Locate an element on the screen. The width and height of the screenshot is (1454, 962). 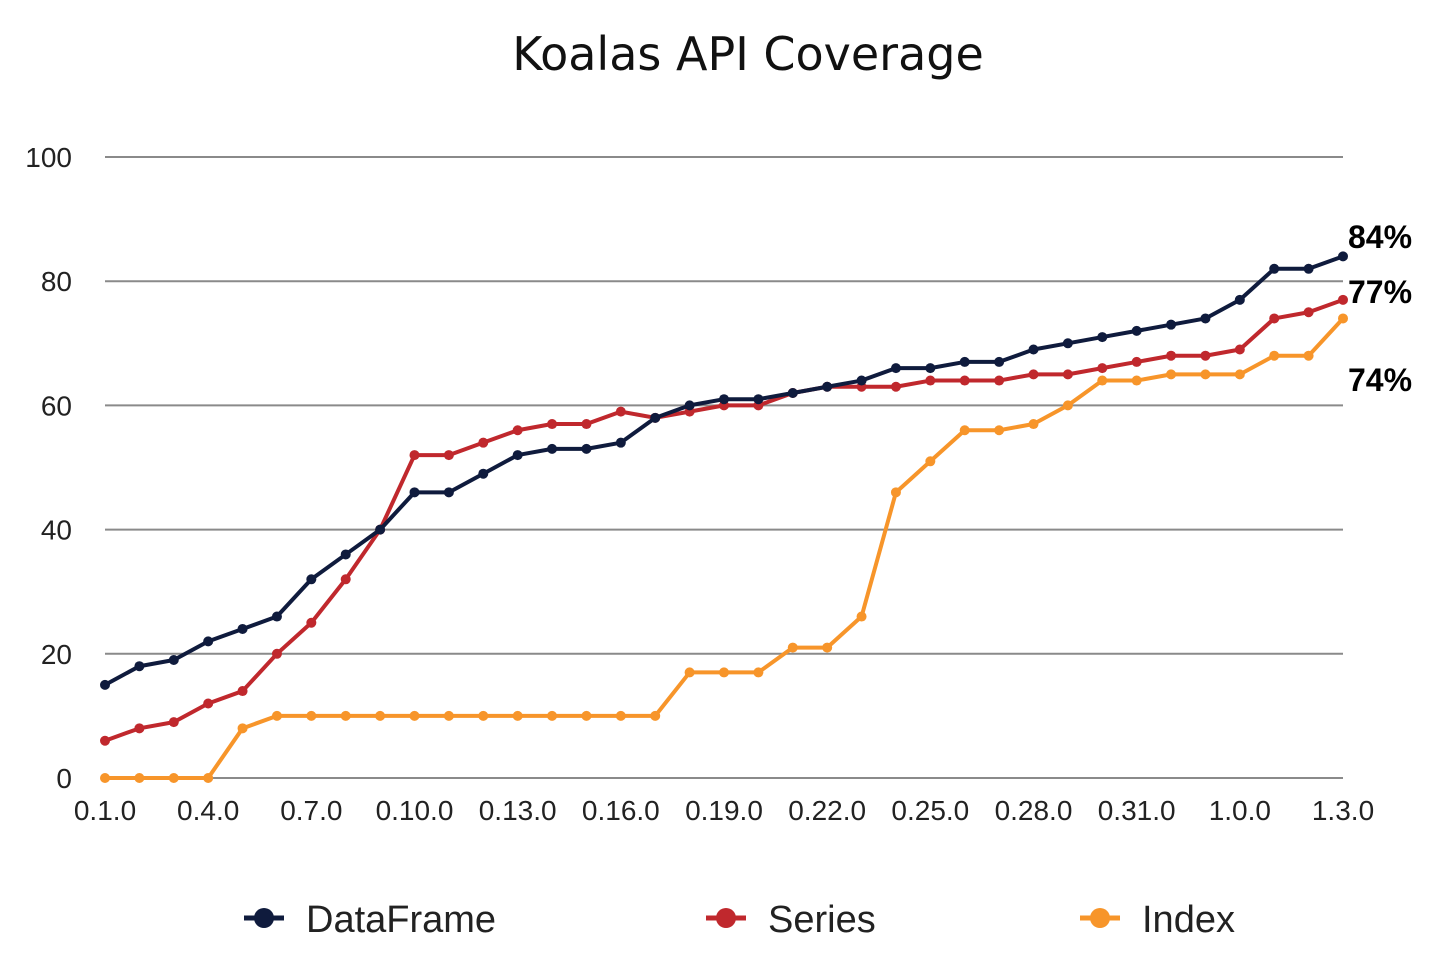
x-tick-label: 0.10.0 is located at coordinates (415, 810).